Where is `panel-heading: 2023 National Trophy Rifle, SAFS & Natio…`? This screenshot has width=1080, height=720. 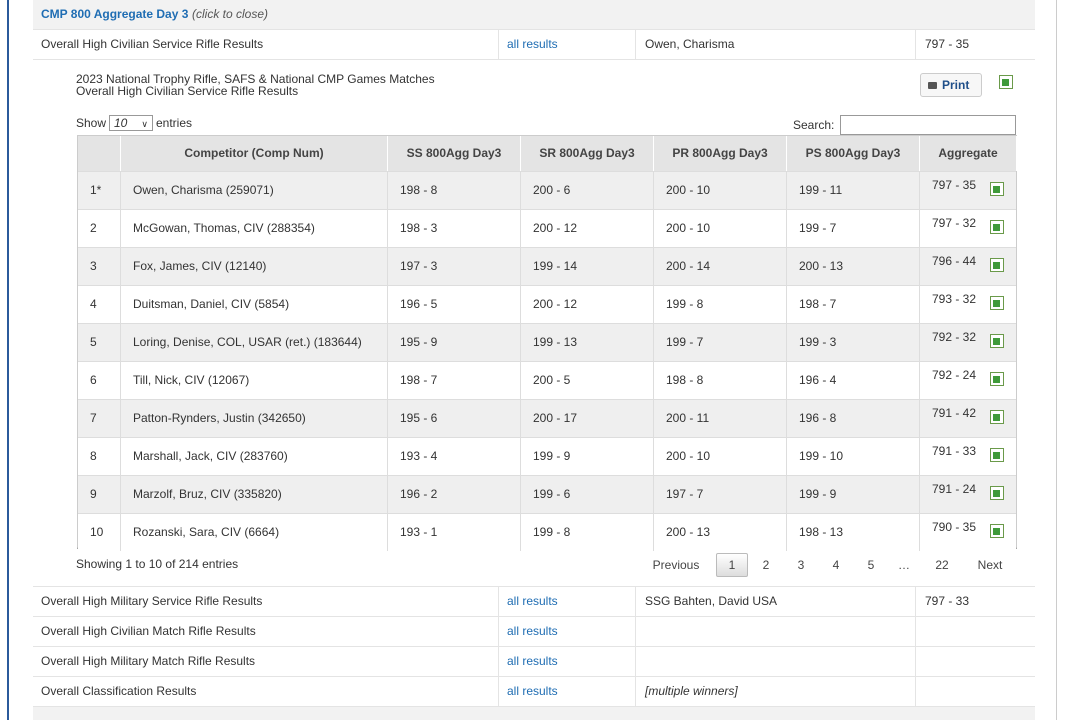
panel-heading: 2023 National Trophy Rifle, SAFS & Natio… is located at coordinates (255, 79).